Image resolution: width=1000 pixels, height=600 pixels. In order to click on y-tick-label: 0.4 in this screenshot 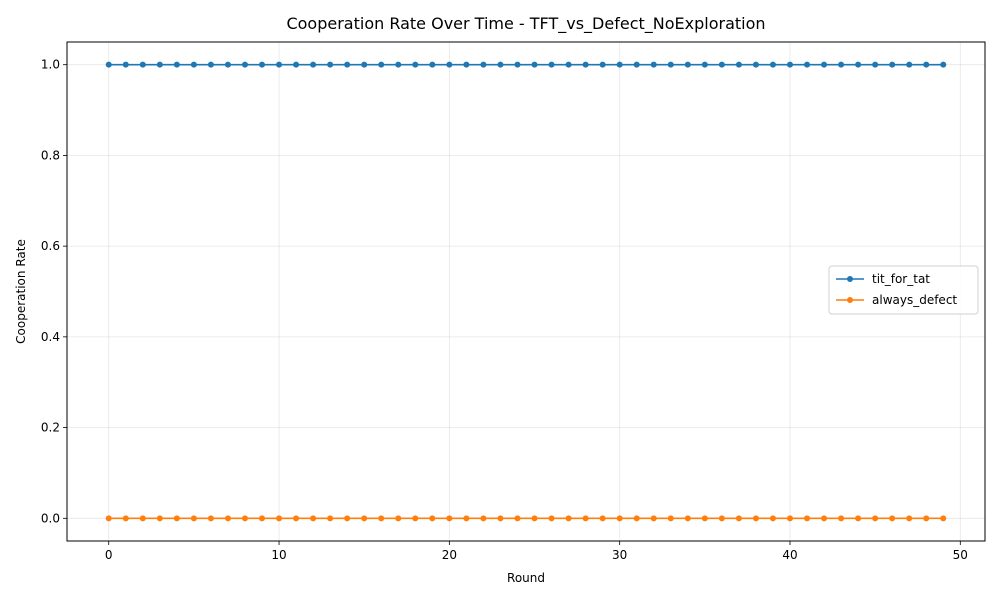, I will do `click(50, 337)`.